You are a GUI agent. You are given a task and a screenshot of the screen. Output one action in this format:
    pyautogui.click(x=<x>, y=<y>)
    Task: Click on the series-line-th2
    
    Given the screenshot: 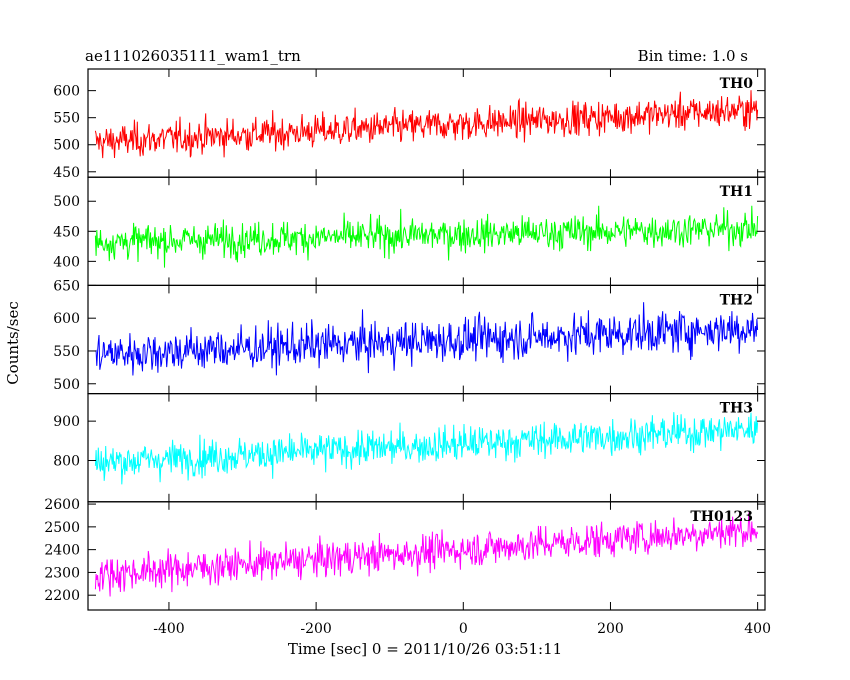 What is the action you would take?
    pyautogui.click(x=427, y=339)
    